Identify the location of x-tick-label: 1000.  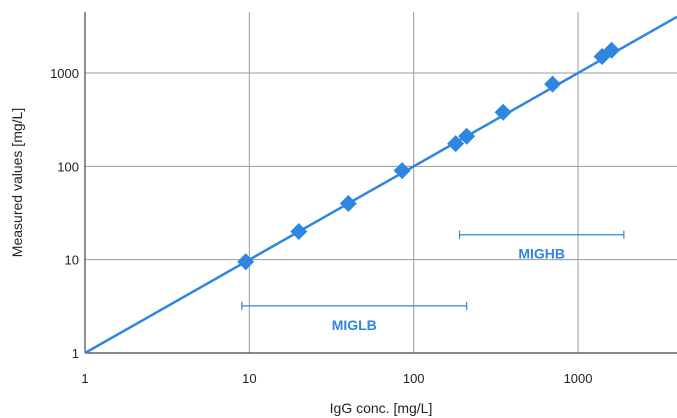
(578, 378).